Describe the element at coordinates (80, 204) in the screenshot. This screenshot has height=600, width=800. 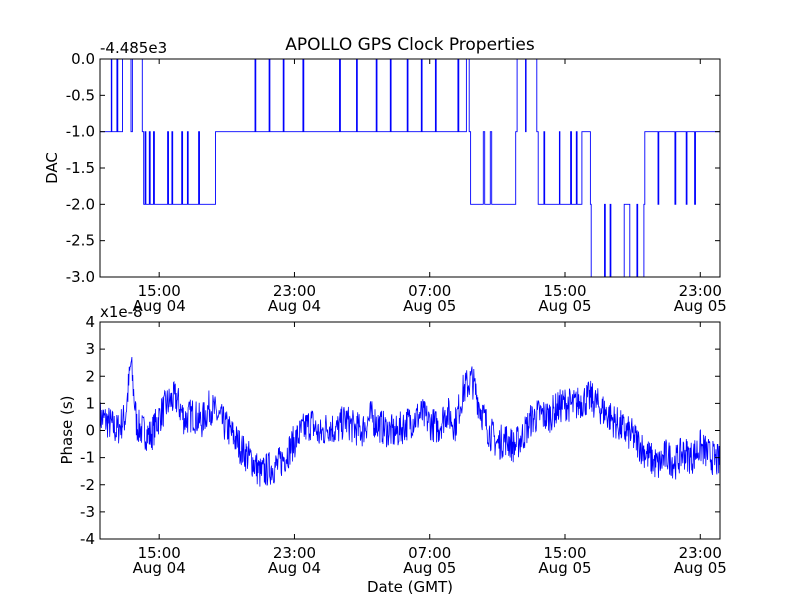
I see `y-tick-label: -2.0` at that location.